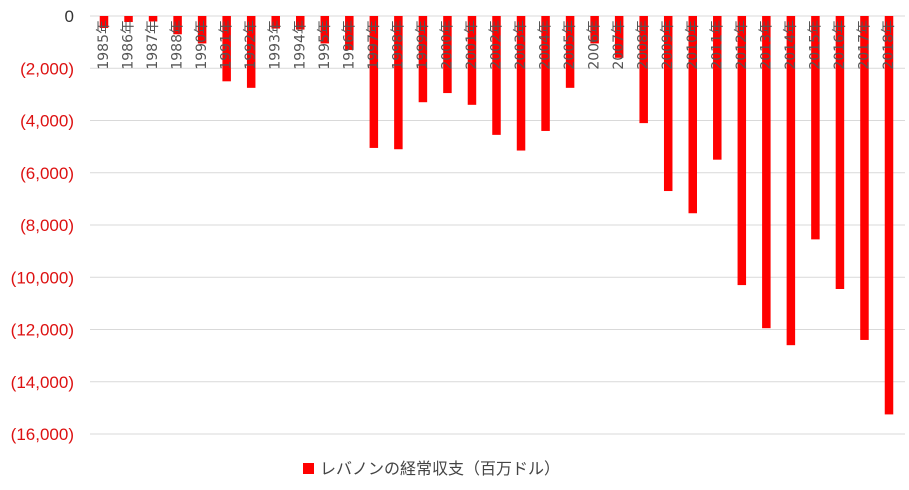  What do you see at coordinates (668, 45) in the screenshot?
I see `x-tick-label: 2009年` at bounding box center [668, 45].